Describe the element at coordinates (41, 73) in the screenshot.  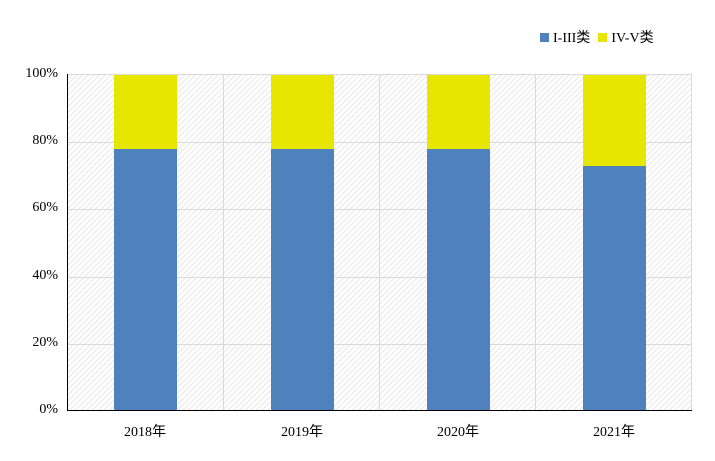
I see `y-tick-label: 100%` at that location.